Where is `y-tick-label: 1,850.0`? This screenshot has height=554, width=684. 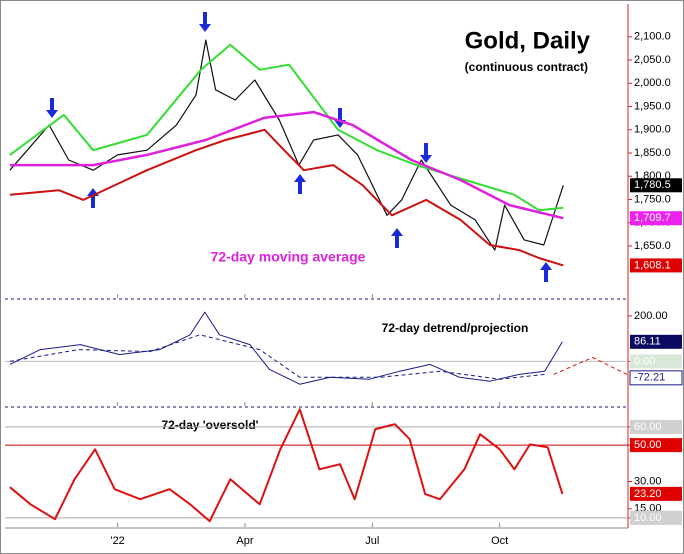
y-tick-label: 1,850.0 is located at coordinates (652, 153).